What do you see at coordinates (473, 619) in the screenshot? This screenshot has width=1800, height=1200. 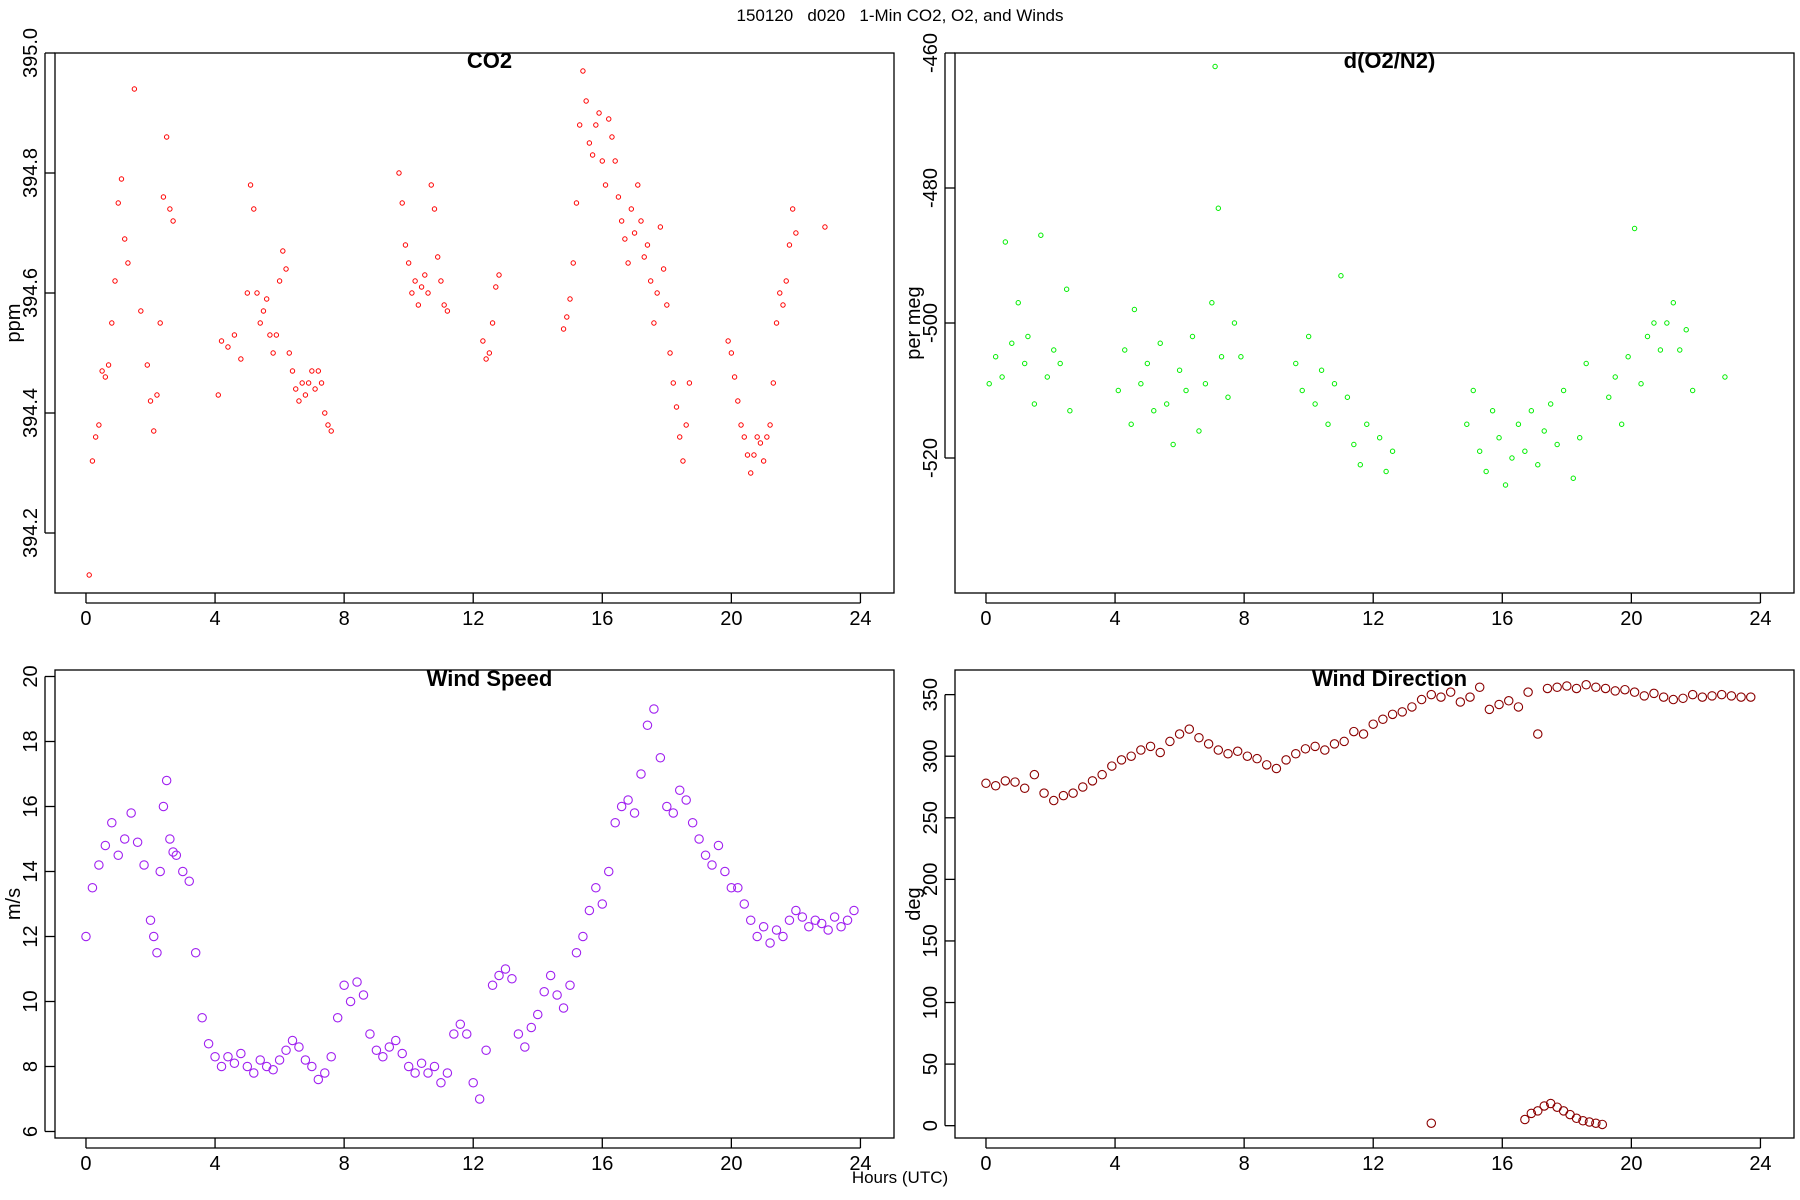 I see `x-tick-label: 12` at bounding box center [473, 619].